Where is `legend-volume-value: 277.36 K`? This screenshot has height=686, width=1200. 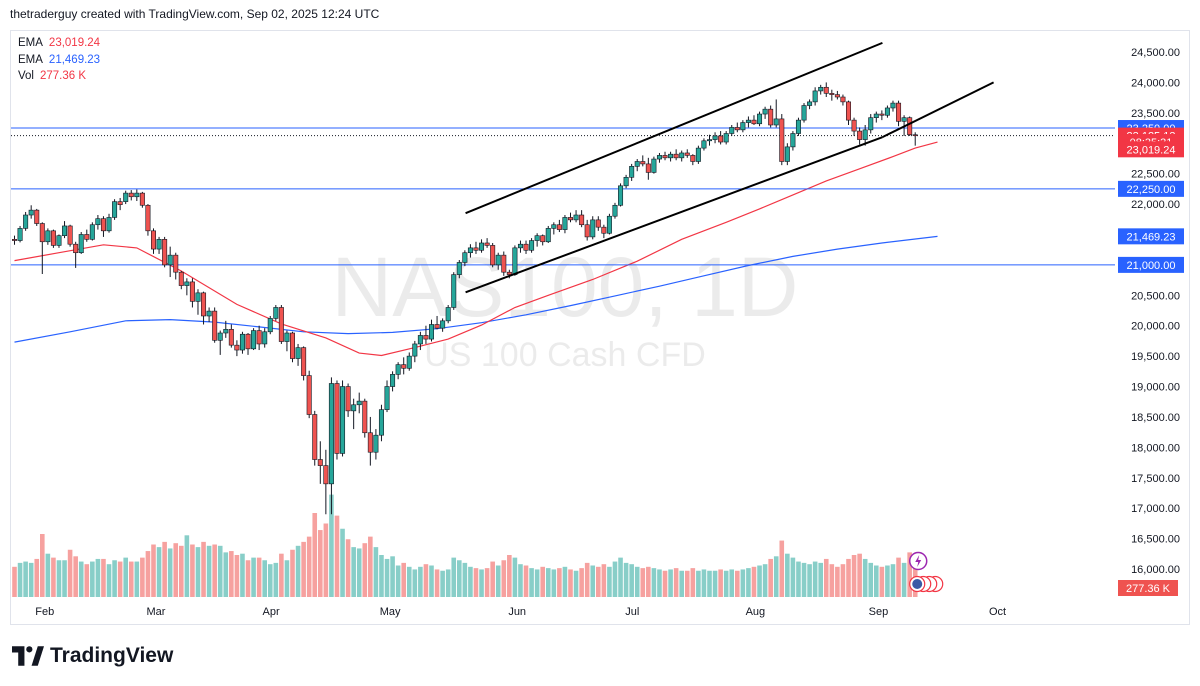
legend-volume-value: 277.36 K is located at coordinates (63, 76).